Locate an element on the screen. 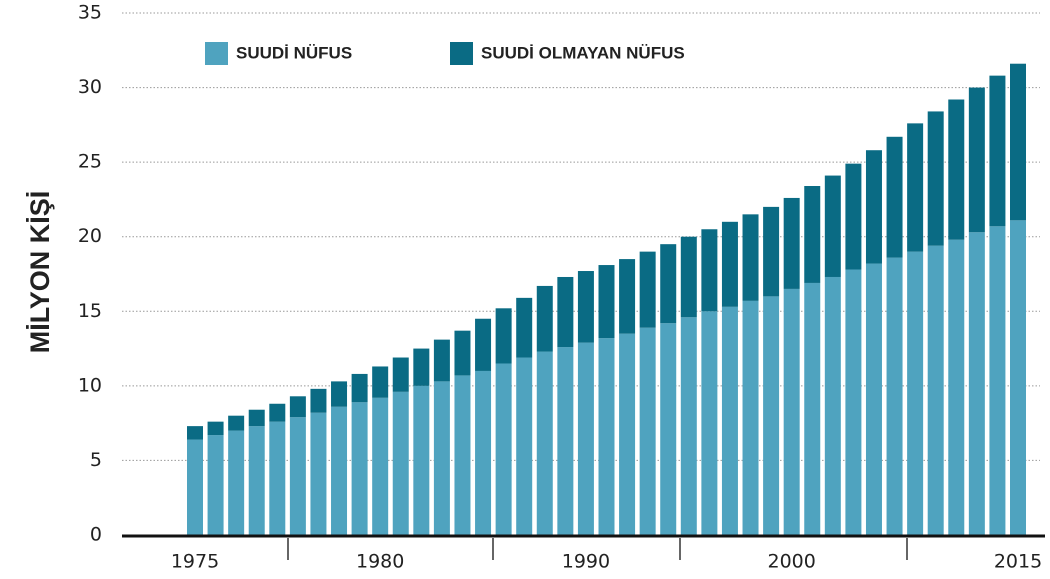 This screenshot has width=1050, height=579. y-tick-label: 0 is located at coordinates (96, 535).